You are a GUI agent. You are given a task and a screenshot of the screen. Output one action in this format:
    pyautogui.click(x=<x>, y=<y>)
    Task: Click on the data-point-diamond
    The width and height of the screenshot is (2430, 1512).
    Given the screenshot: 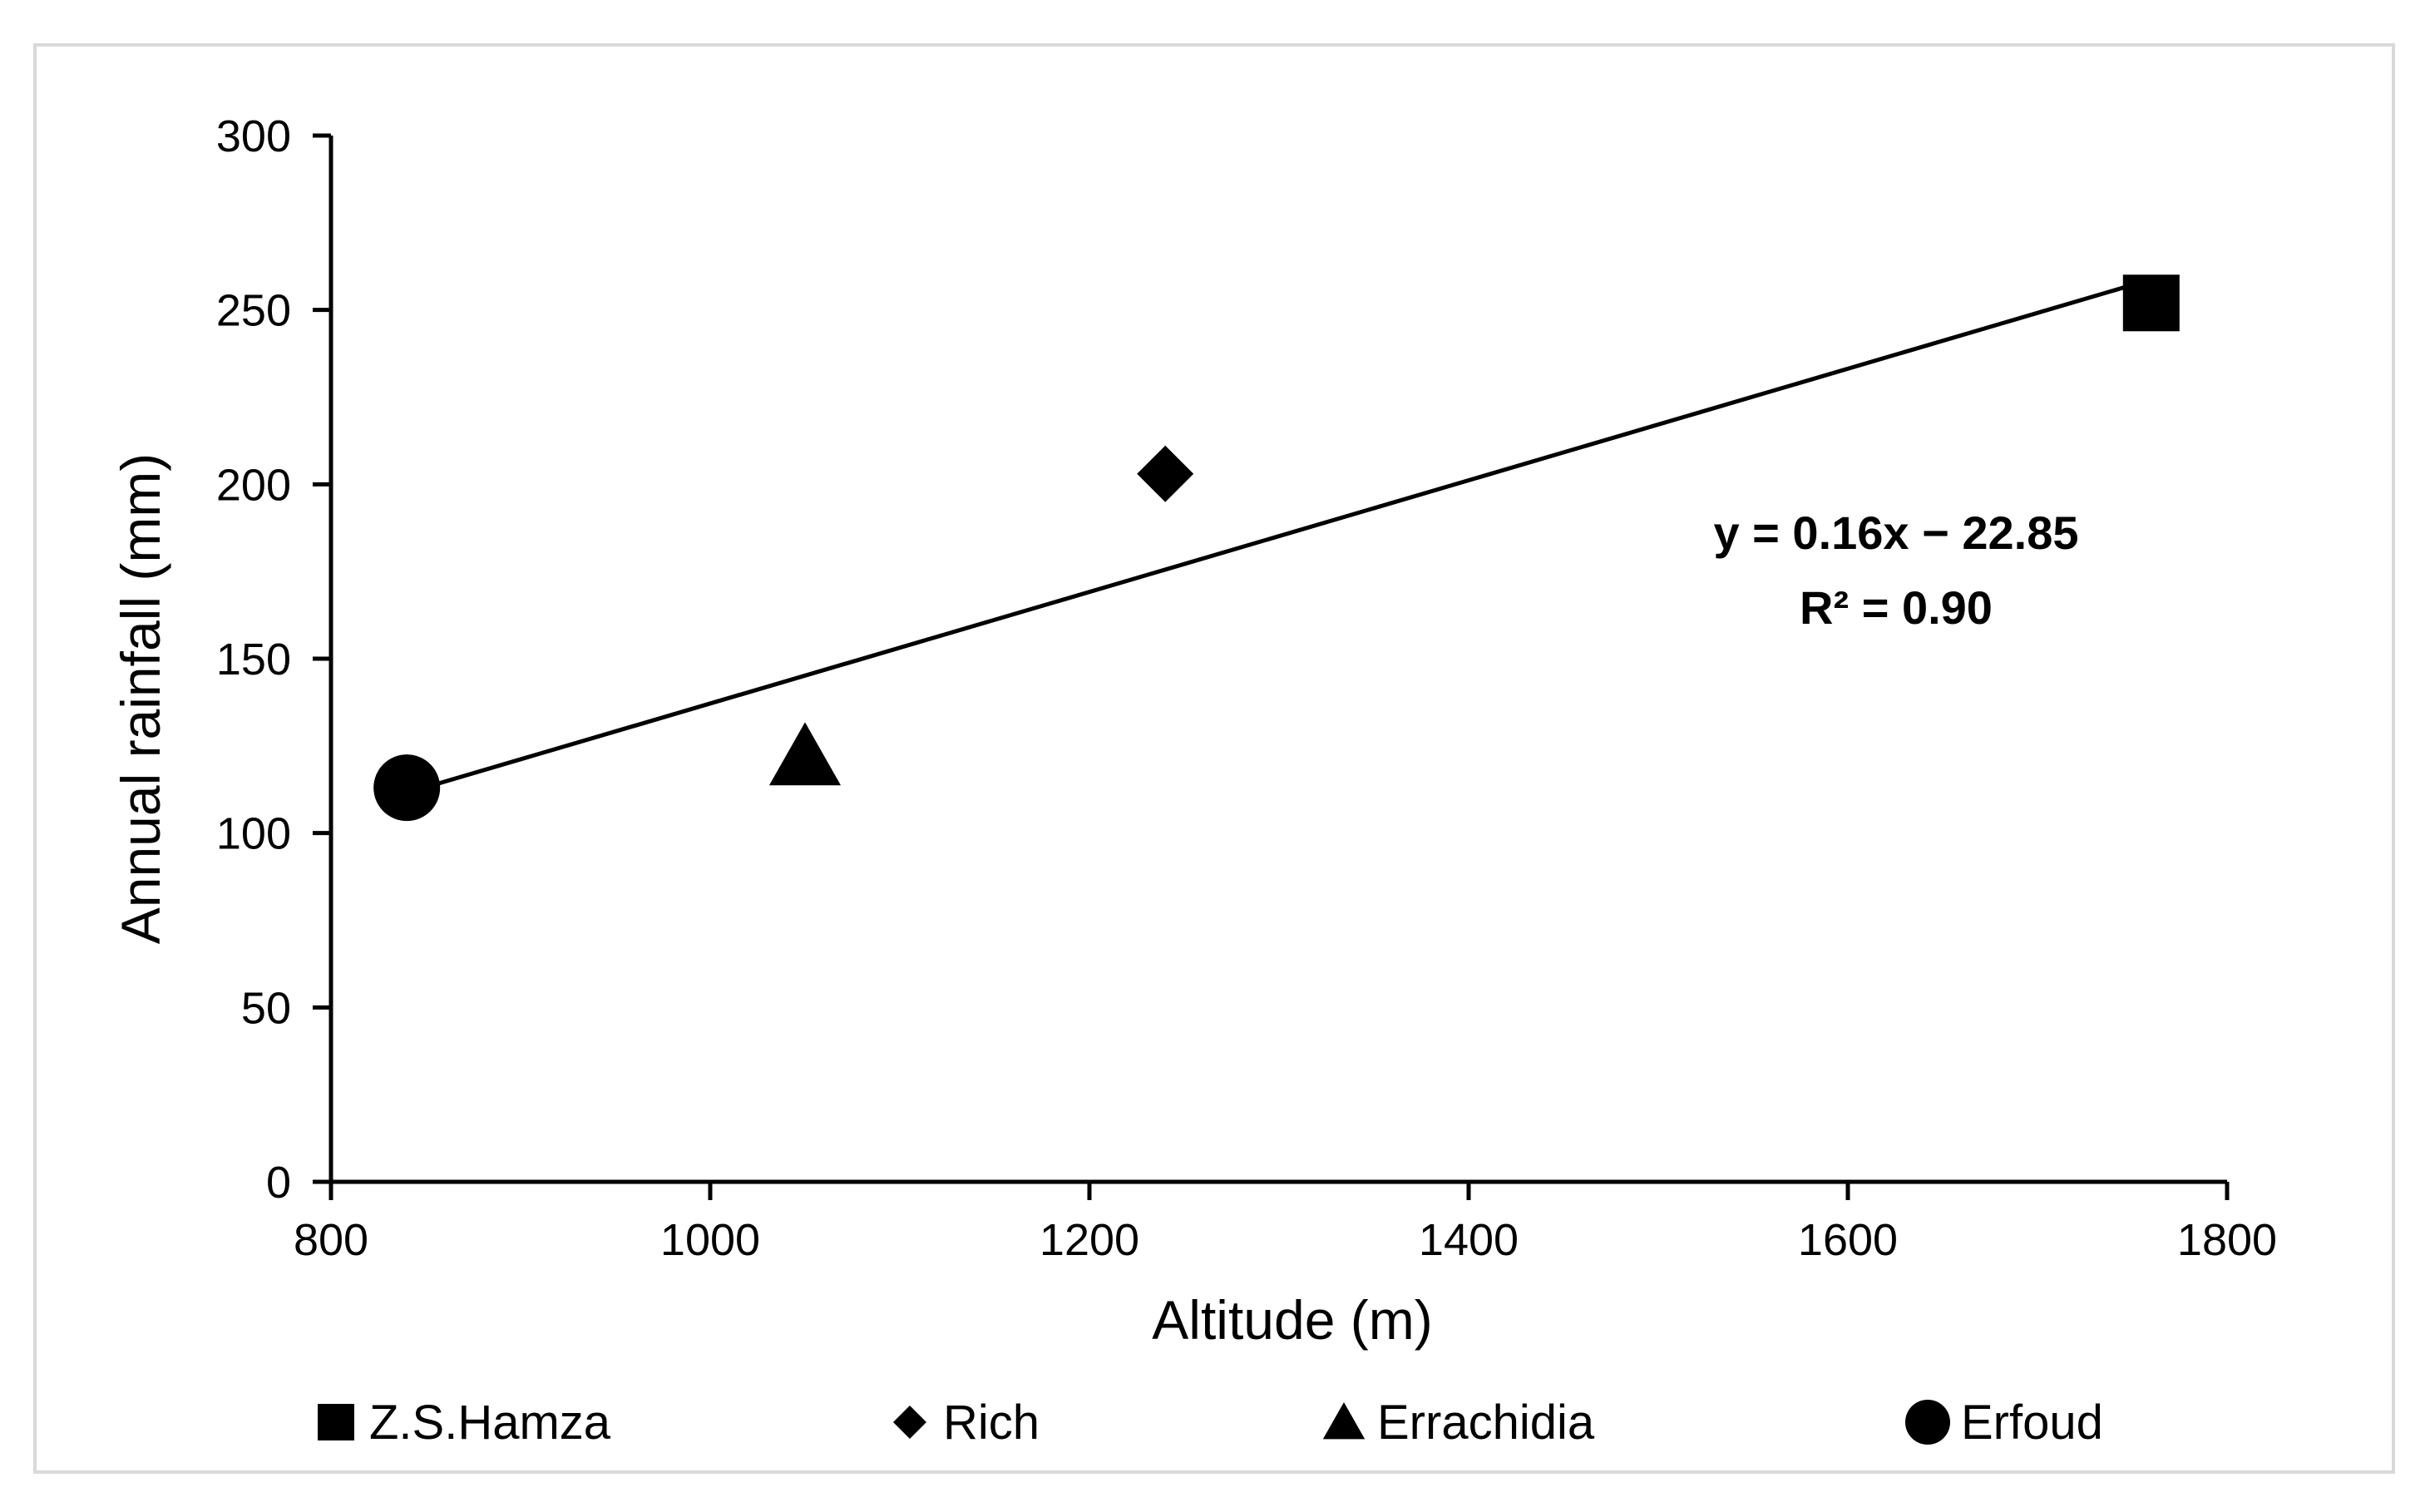 What is the action you would take?
    pyautogui.click(x=1165, y=473)
    